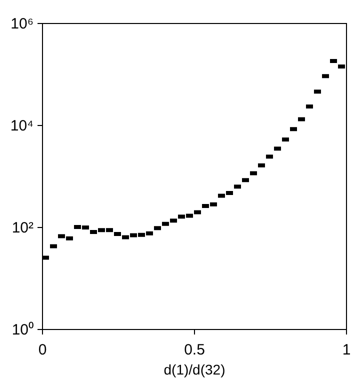  What do you see at coordinates (194, 350) in the screenshot?
I see `x-tick-label: 0.5` at bounding box center [194, 350].